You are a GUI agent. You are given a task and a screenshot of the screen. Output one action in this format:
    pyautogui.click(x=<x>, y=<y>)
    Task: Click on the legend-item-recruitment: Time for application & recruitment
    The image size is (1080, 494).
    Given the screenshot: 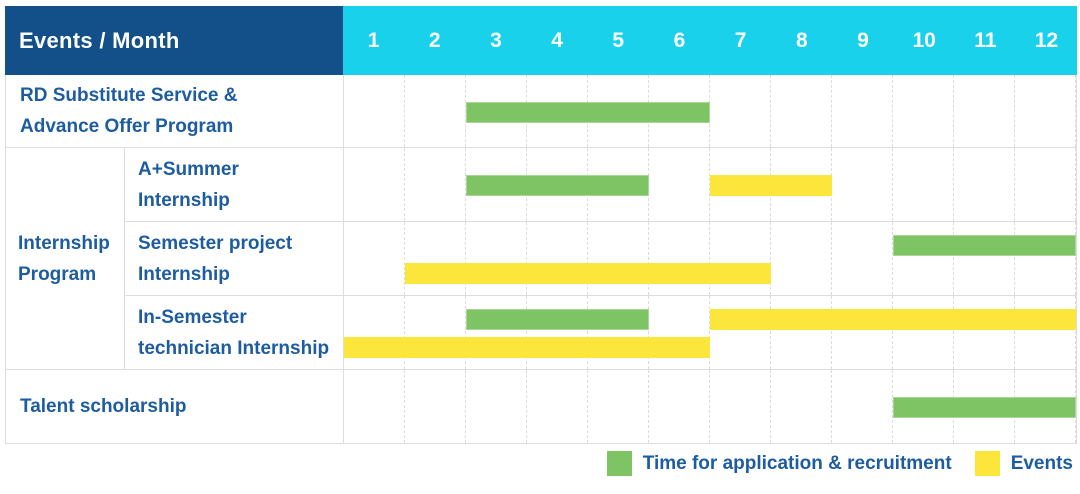 What is the action you would take?
    pyautogui.click(x=779, y=463)
    